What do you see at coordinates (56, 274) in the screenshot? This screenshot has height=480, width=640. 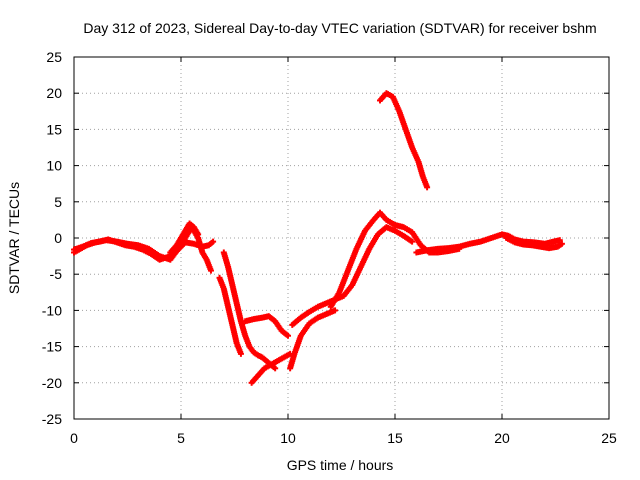 I see `y-tick-label: -5` at bounding box center [56, 274].